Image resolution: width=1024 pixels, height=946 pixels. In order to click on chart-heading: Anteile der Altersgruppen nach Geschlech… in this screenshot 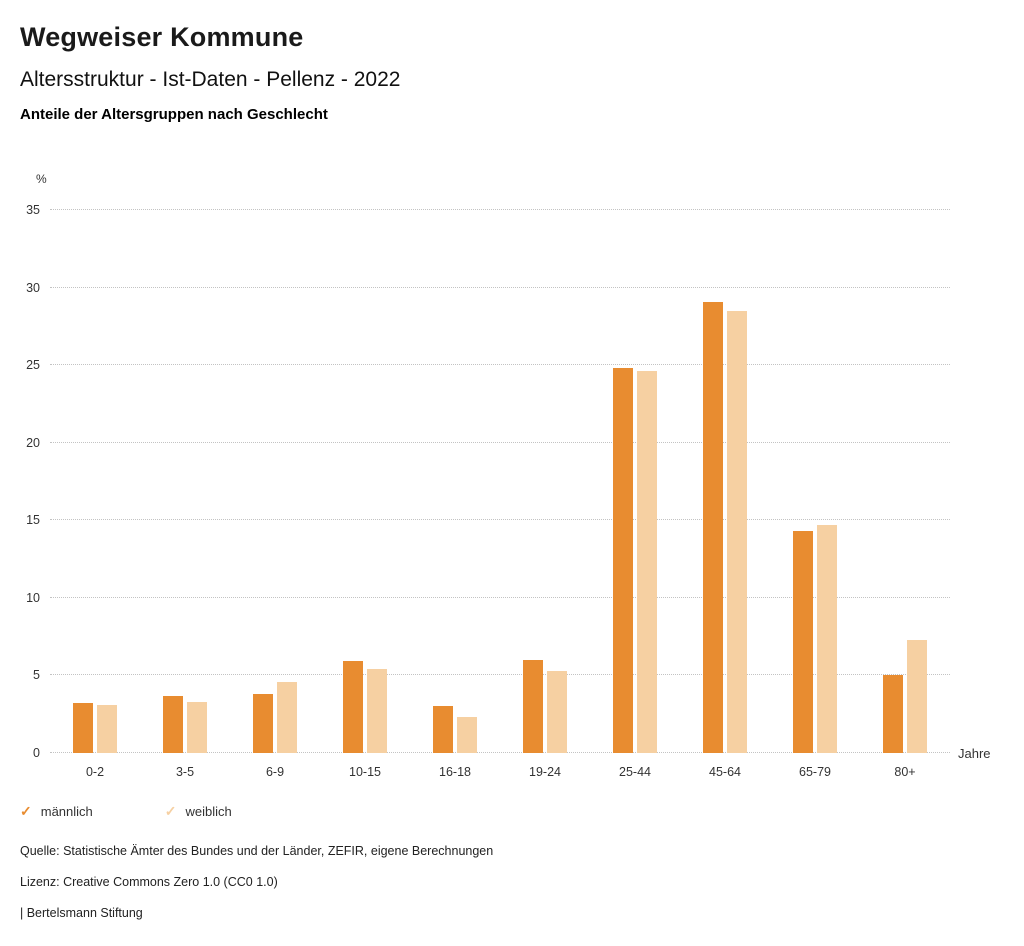, I will do `click(174, 114)`.